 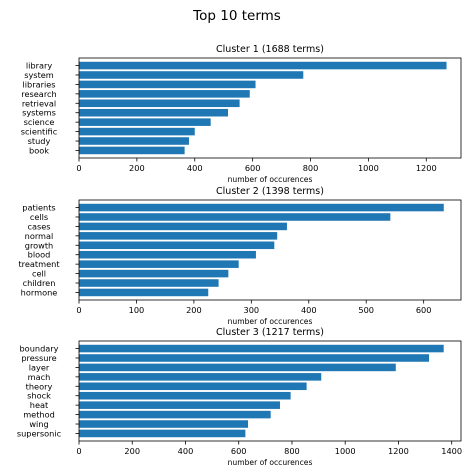 What do you see at coordinates (270, 49) in the screenshot?
I see `chart-title: Cluster 1 (1688 terms)` at bounding box center [270, 49].